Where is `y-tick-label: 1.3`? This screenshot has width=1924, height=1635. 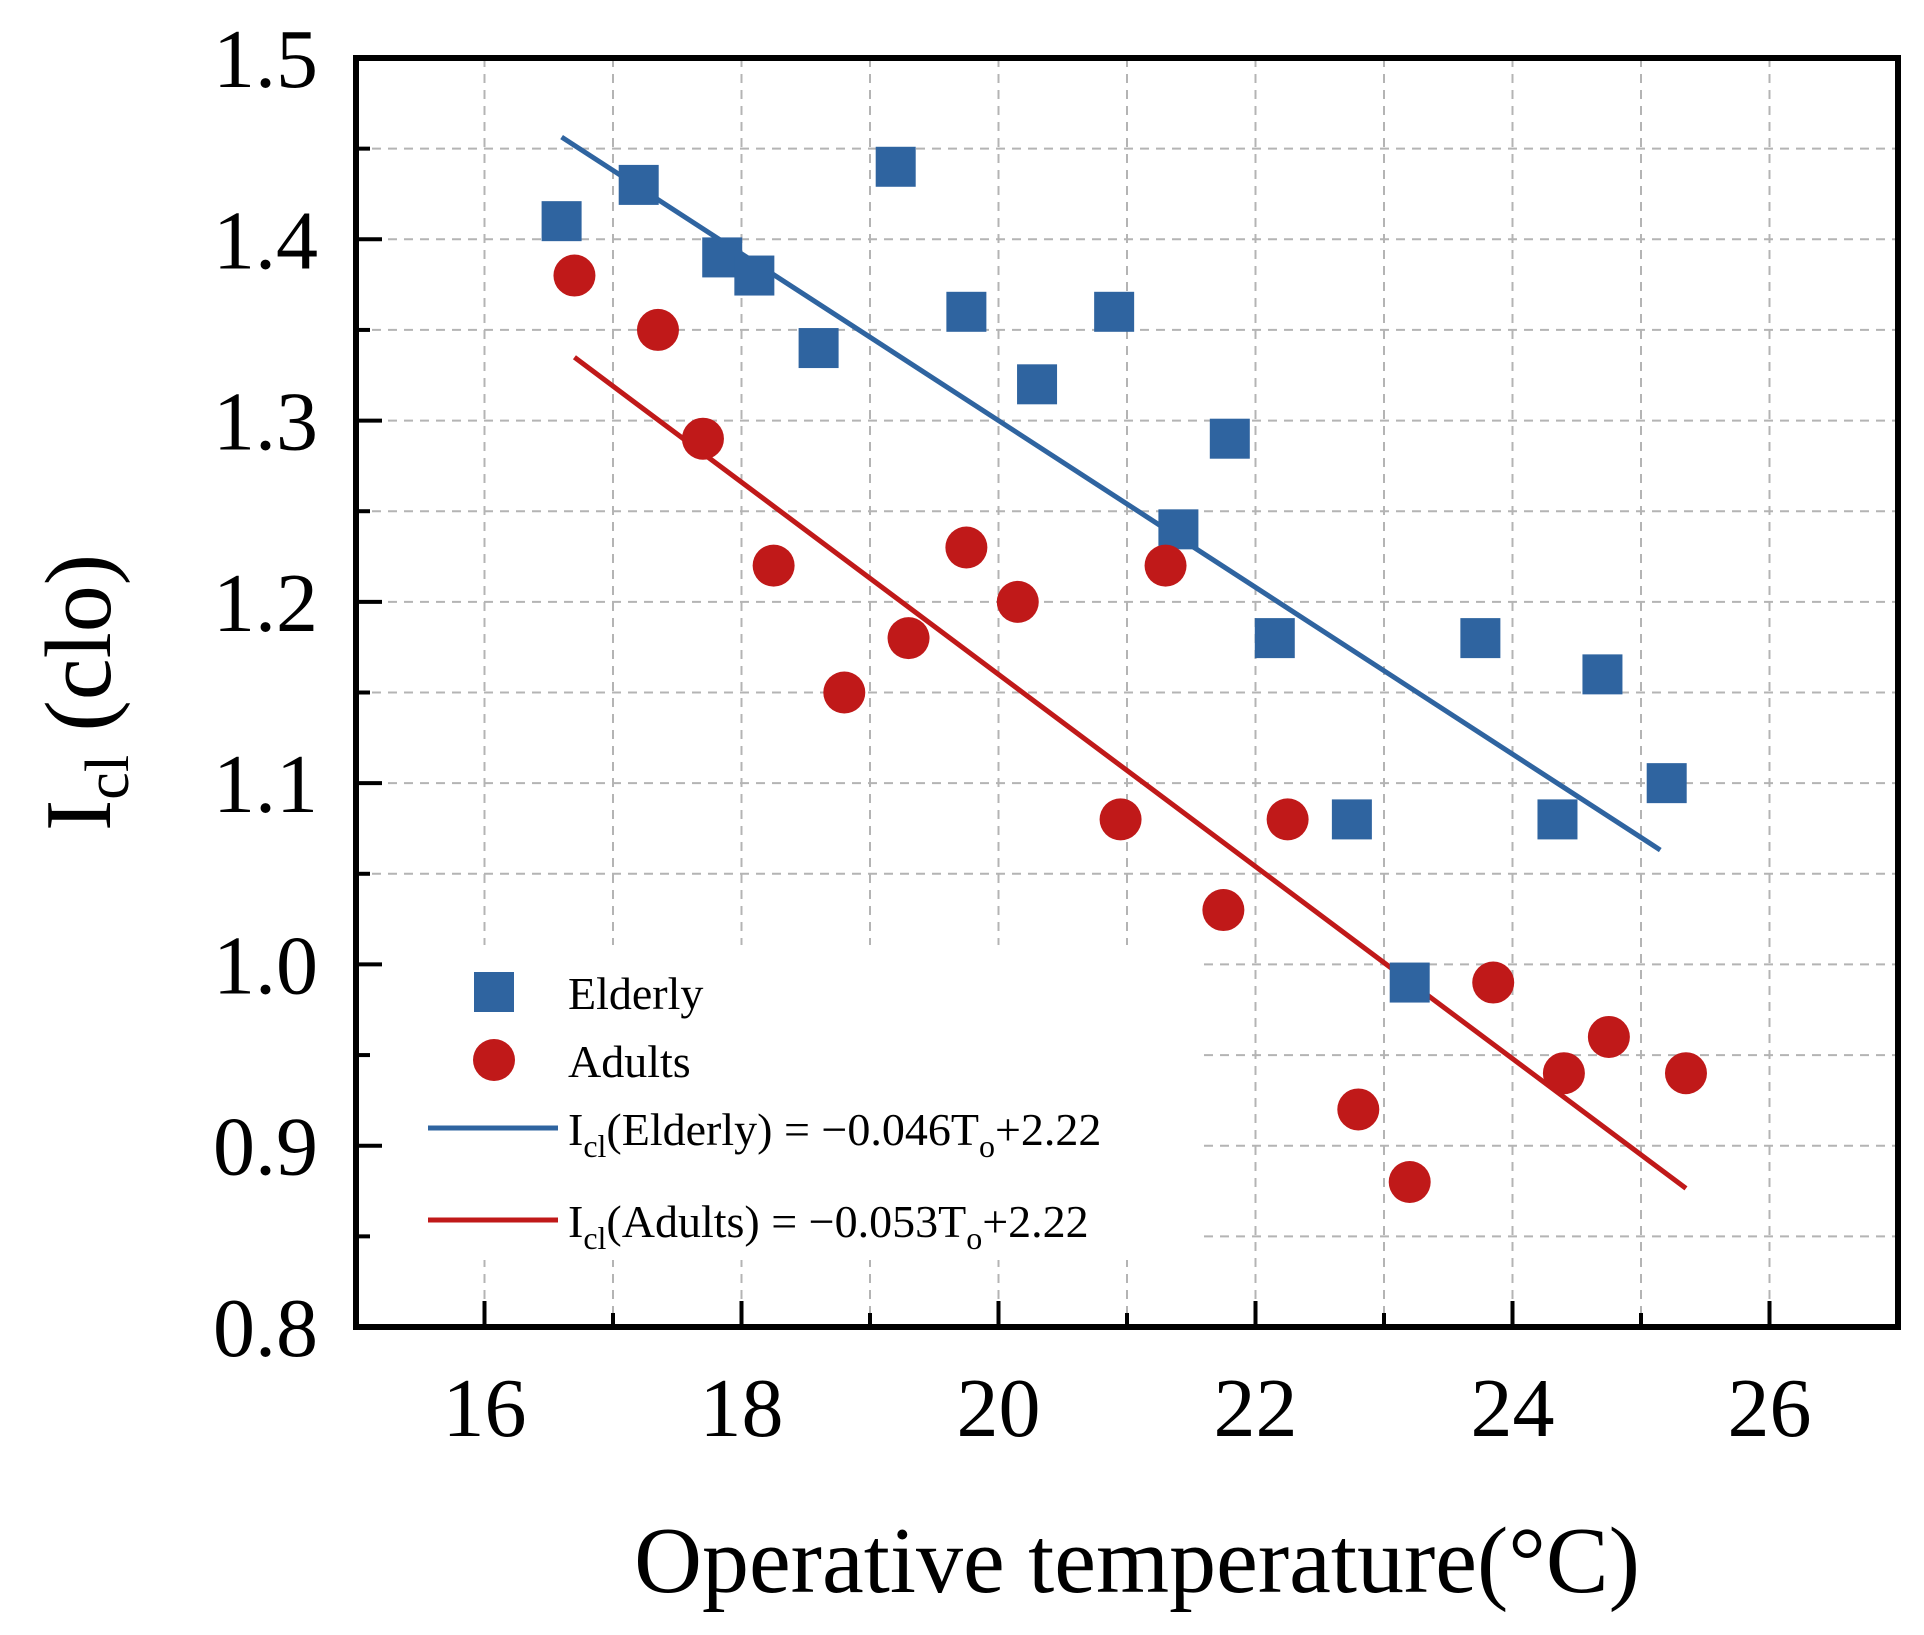 y-tick-label: 1.3 is located at coordinates (265, 422).